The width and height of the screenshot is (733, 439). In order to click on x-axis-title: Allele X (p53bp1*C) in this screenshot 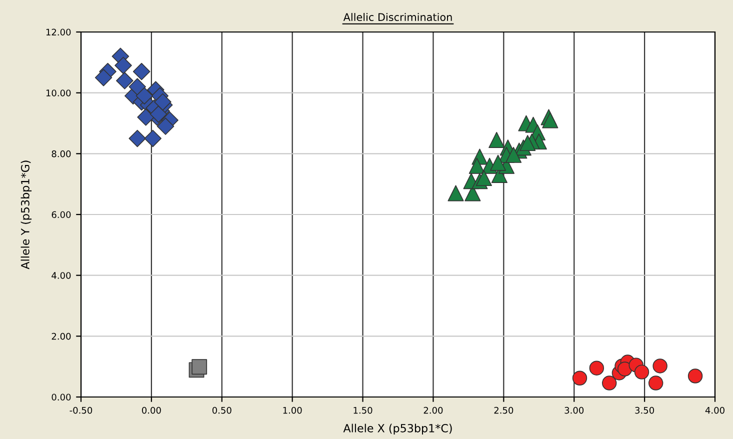, I will do `click(397, 429)`.